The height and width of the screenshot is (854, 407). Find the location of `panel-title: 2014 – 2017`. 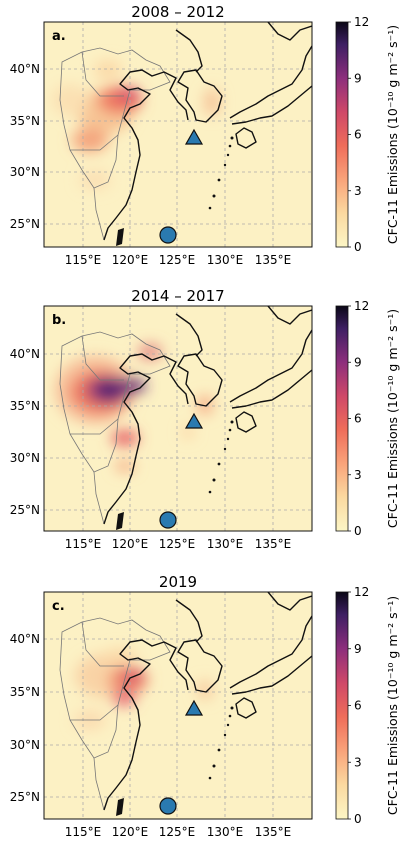

panel-title: 2014 – 2017 is located at coordinates (177, 296).